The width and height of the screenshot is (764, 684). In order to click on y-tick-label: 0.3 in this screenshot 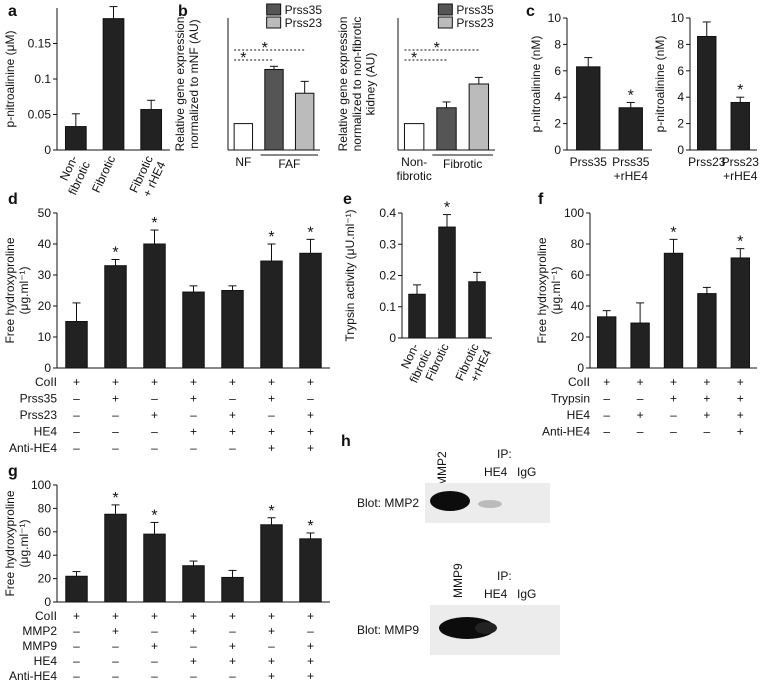, I will do `click(387, 244)`.